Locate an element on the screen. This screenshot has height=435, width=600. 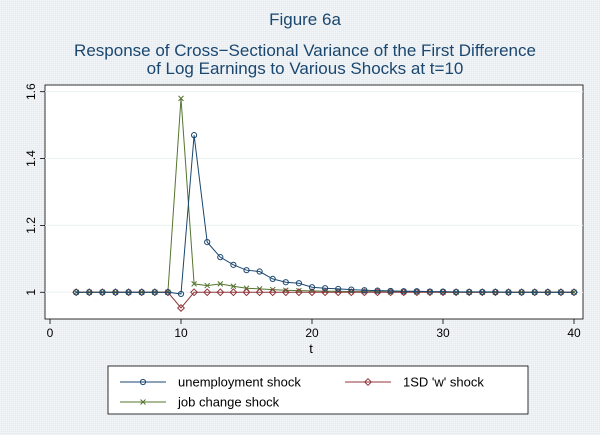
legend-label: 1SD 'w' shock is located at coordinates (443, 382).